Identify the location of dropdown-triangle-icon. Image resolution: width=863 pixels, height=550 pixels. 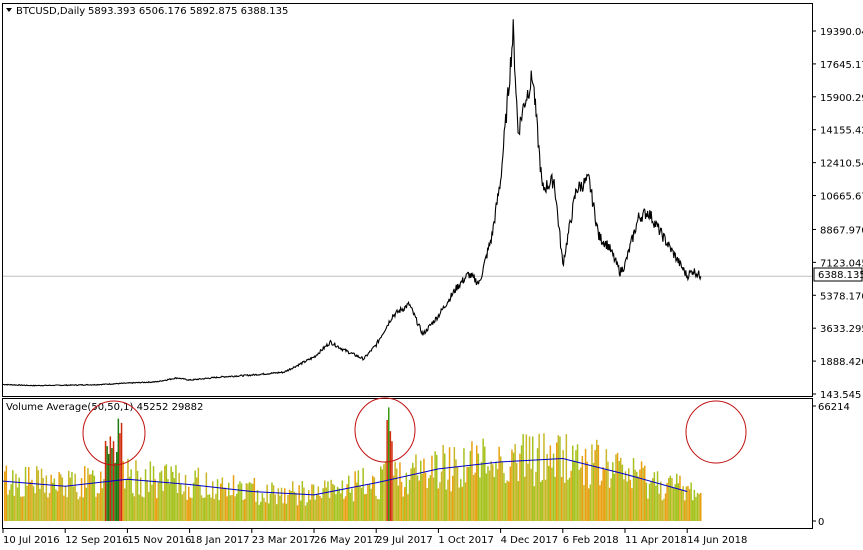
(9, 10).